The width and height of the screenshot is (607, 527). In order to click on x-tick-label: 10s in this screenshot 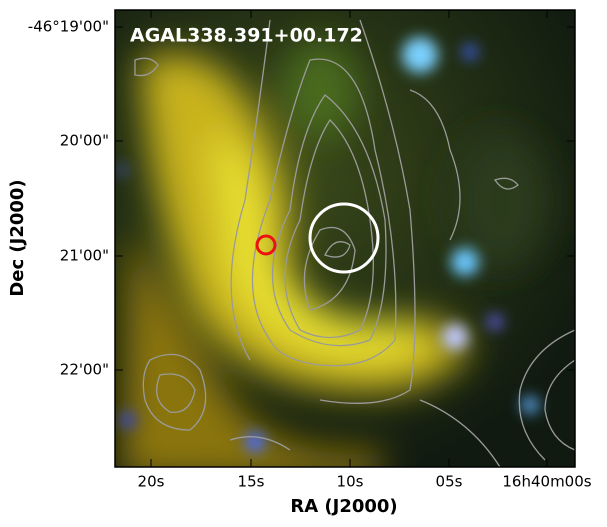, I will do `click(350, 482)`.